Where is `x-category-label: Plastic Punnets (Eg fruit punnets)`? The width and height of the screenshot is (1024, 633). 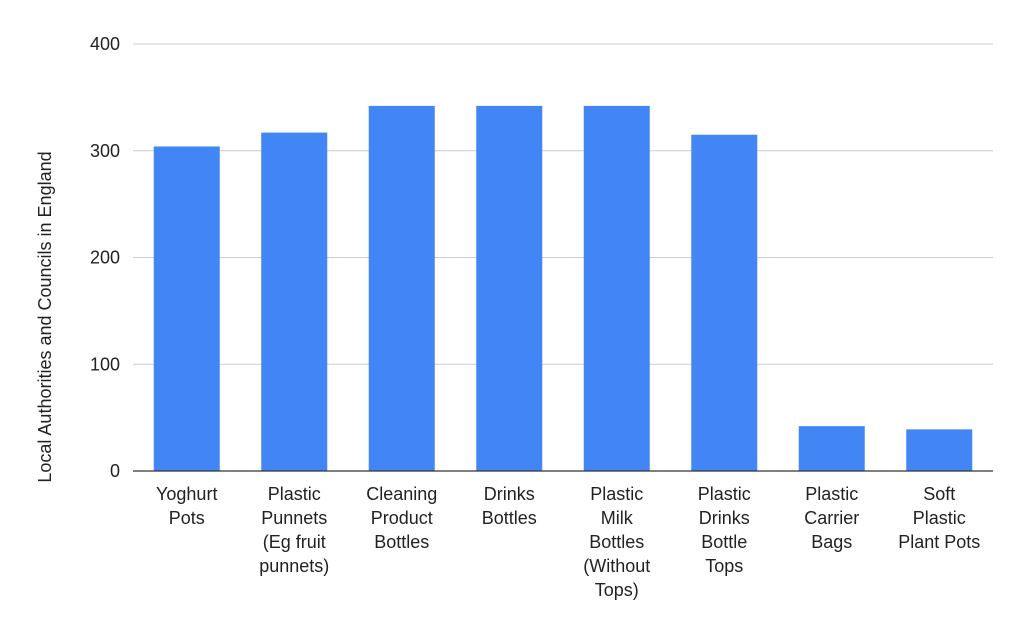 x-category-label: Plastic Punnets (Eg fruit punnets) is located at coordinates (294, 530).